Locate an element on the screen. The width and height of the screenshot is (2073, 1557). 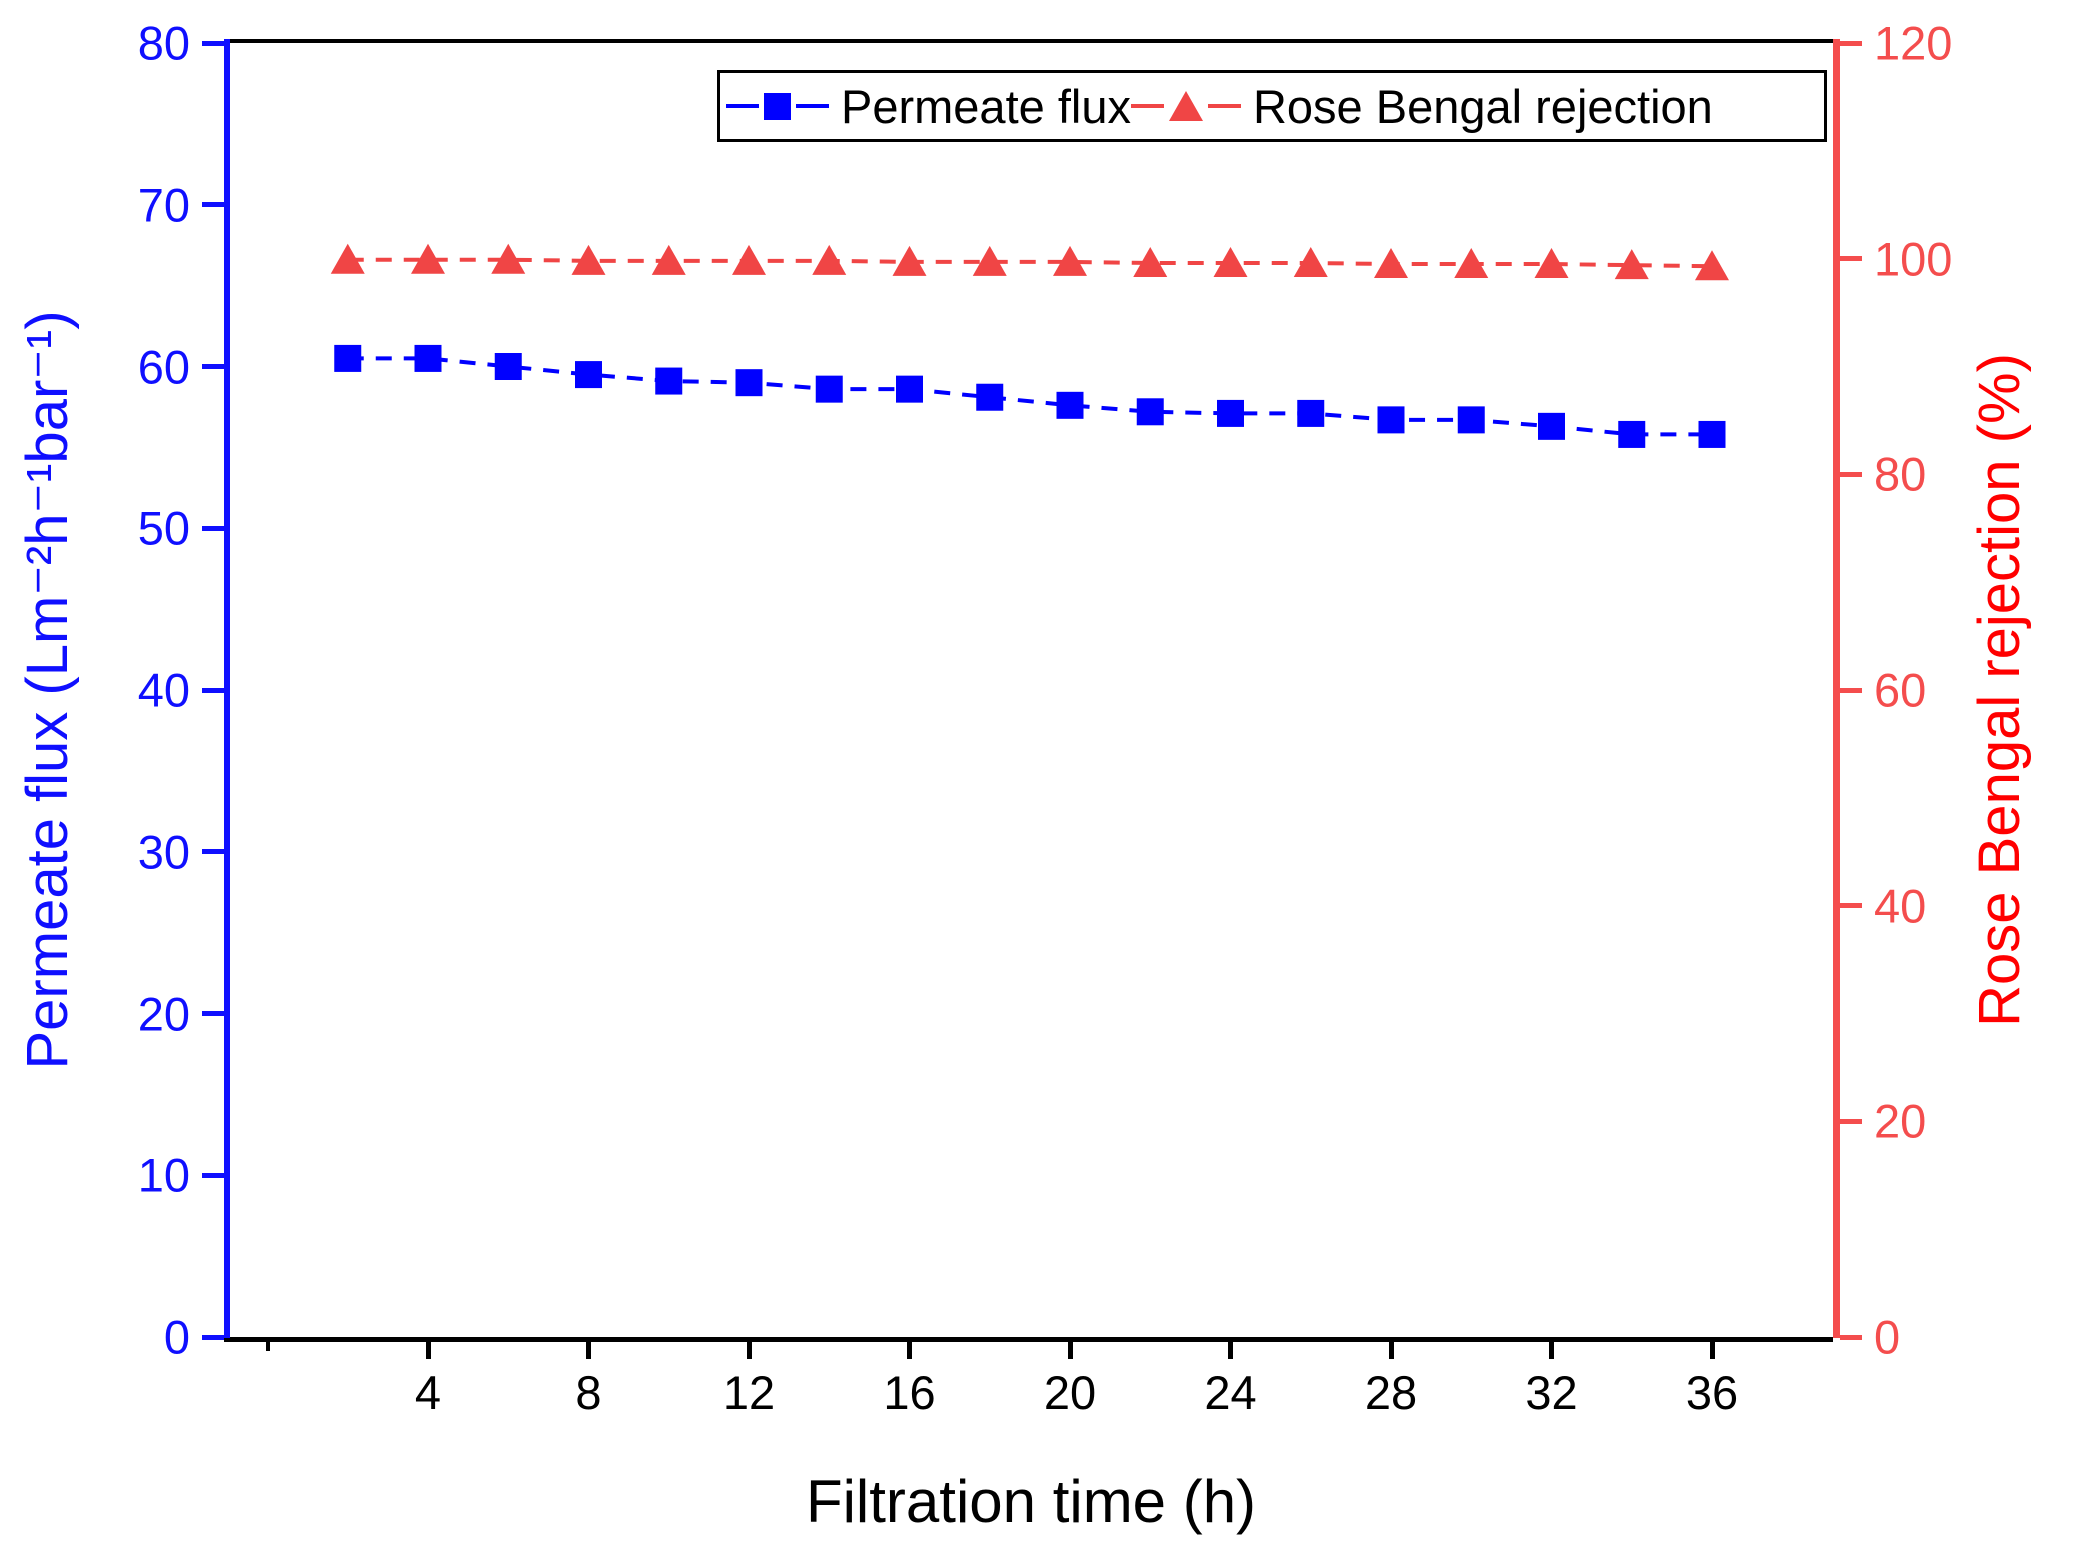
left-y-axis-tick-label: 10 is located at coordinates (163, 1175).